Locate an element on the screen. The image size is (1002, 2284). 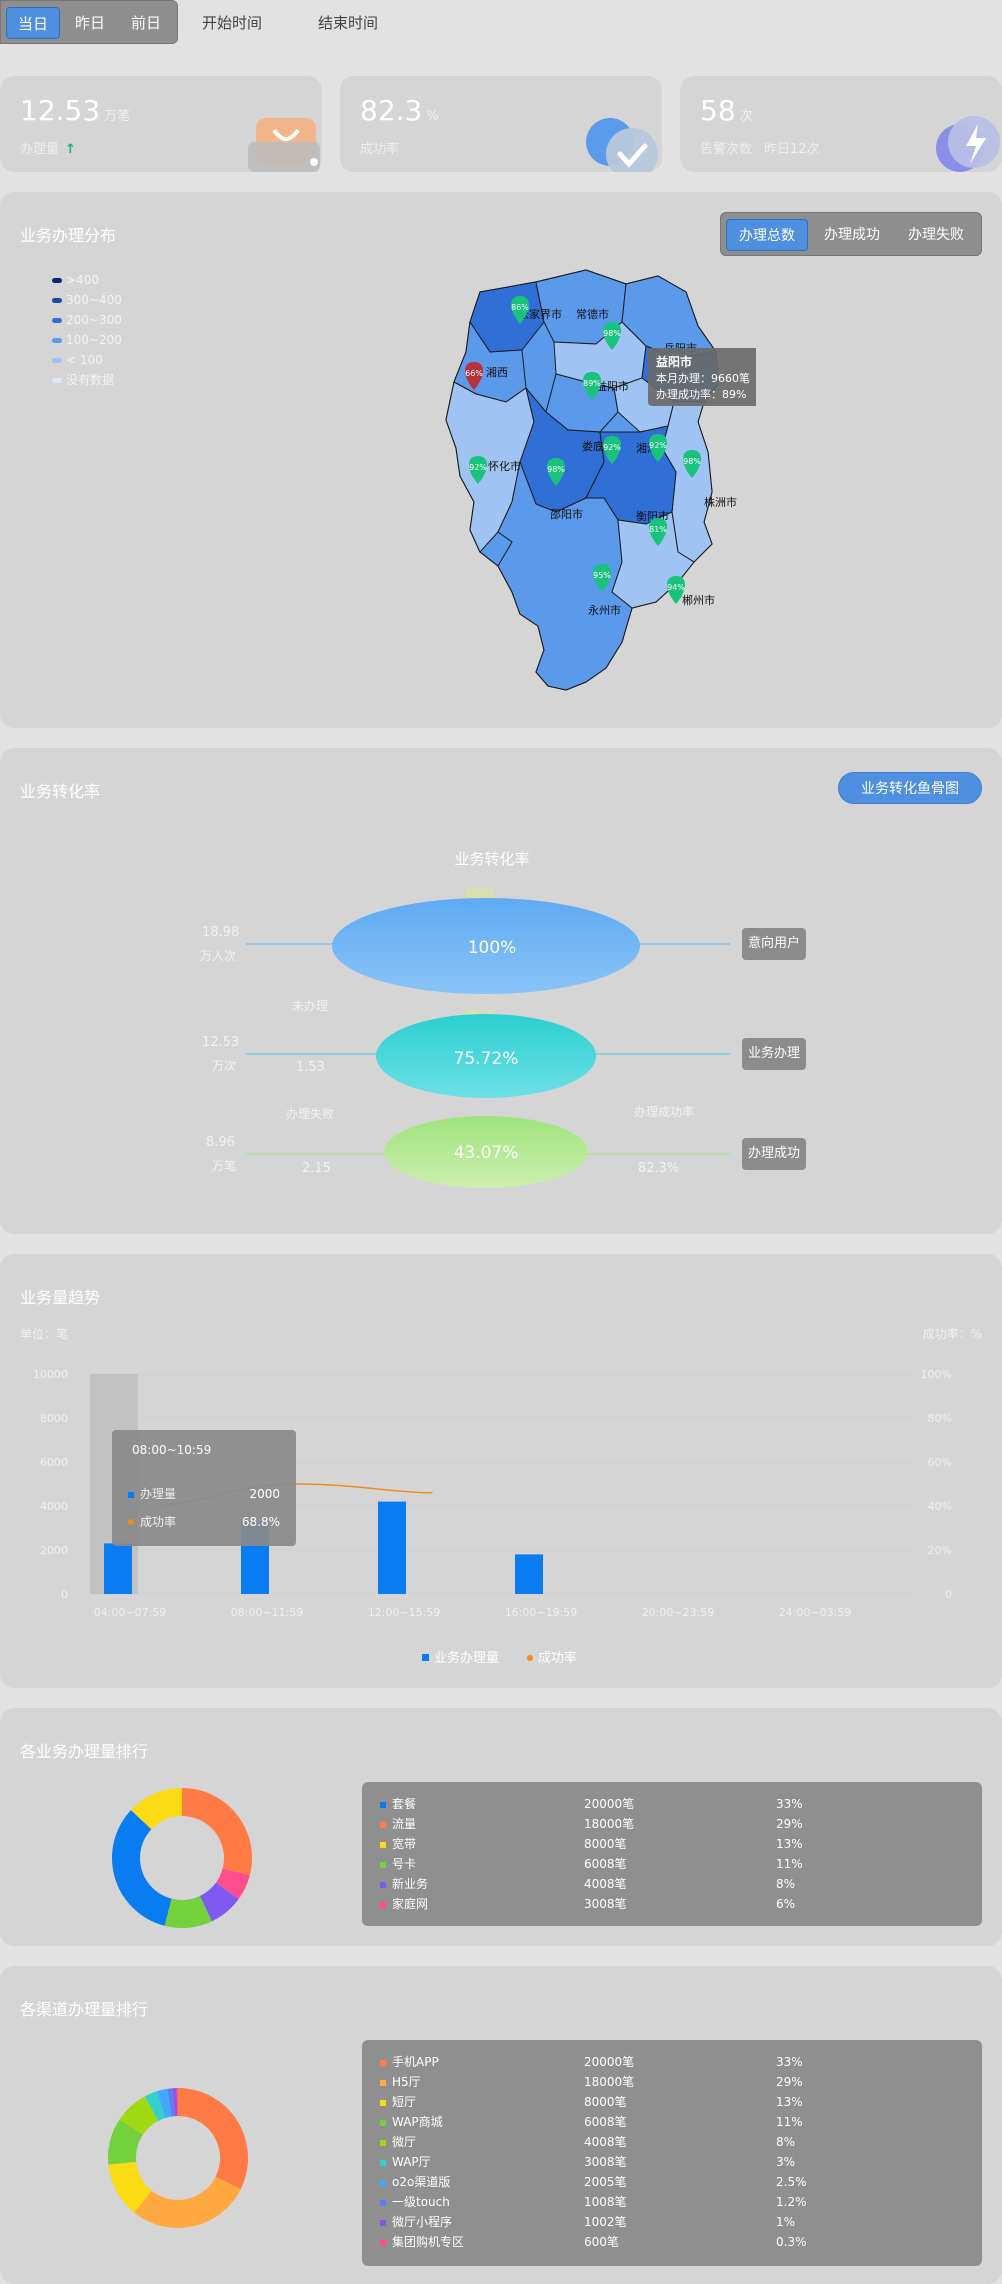
end-time-picker: 结束时间 is located at coordinates (348, 23).